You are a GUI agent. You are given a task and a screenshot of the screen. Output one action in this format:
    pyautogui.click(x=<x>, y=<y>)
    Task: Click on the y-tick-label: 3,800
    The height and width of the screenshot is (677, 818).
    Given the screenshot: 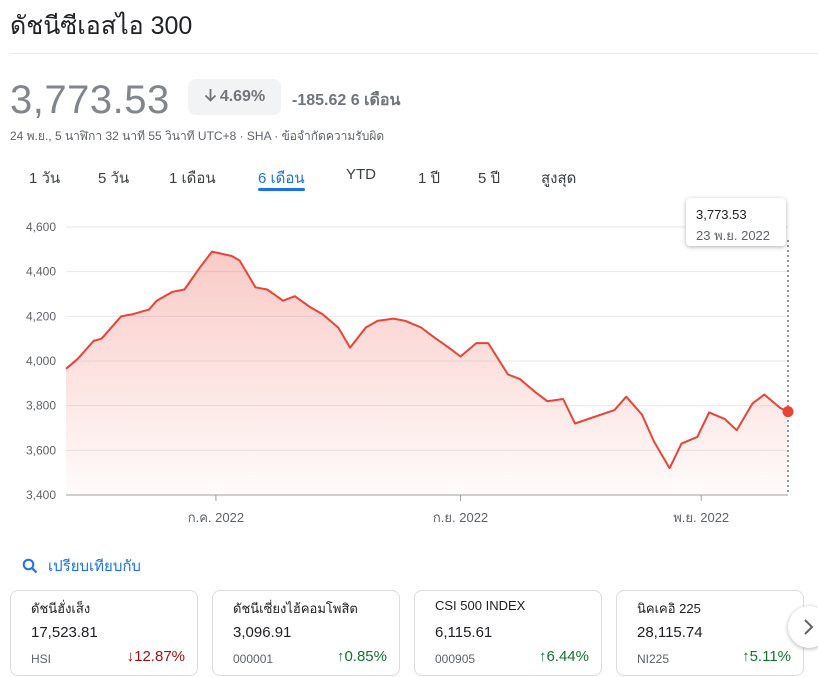 What is the action you would take?
    pyautogui.click(x=41, y=406)
    